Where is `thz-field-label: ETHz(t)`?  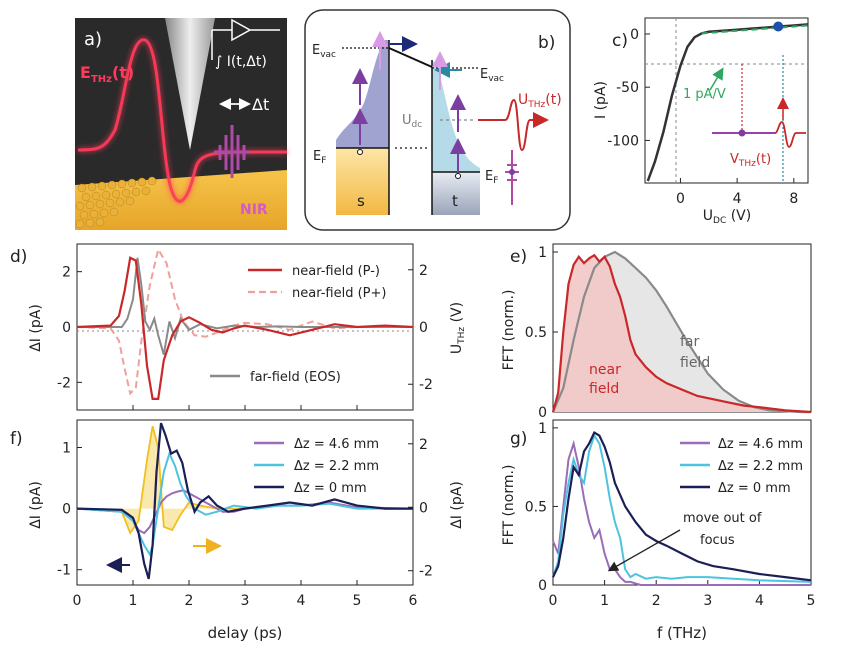
thz-field-label: ETHz(t) is located at coordinates (107, 74).